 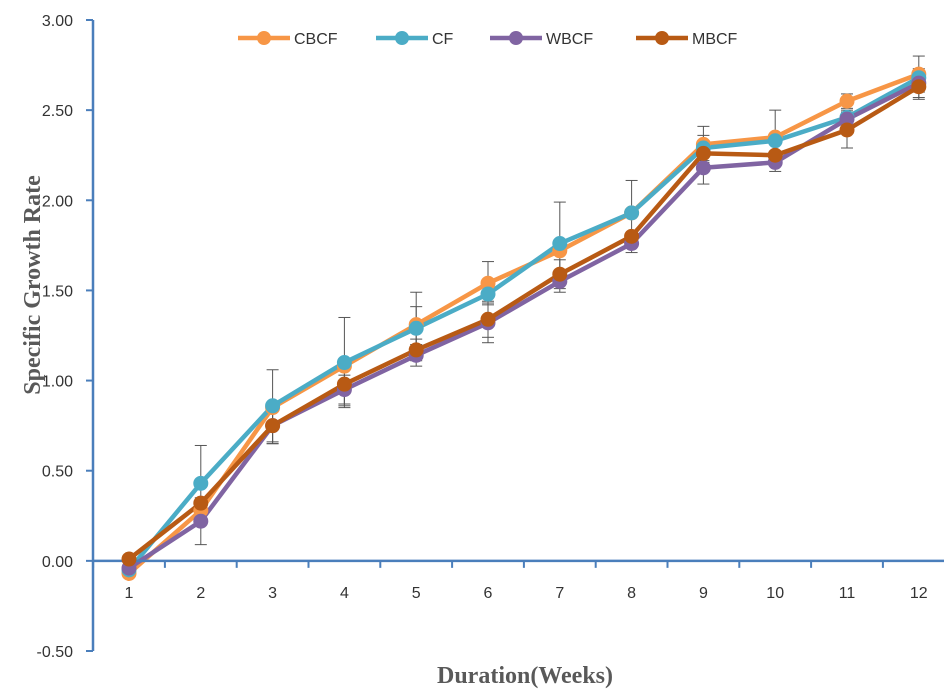 What do you see at coordinates (57, 21) in the screenshot?
I see `y-tick-label: 3.00` at bounding box center [57, 21].